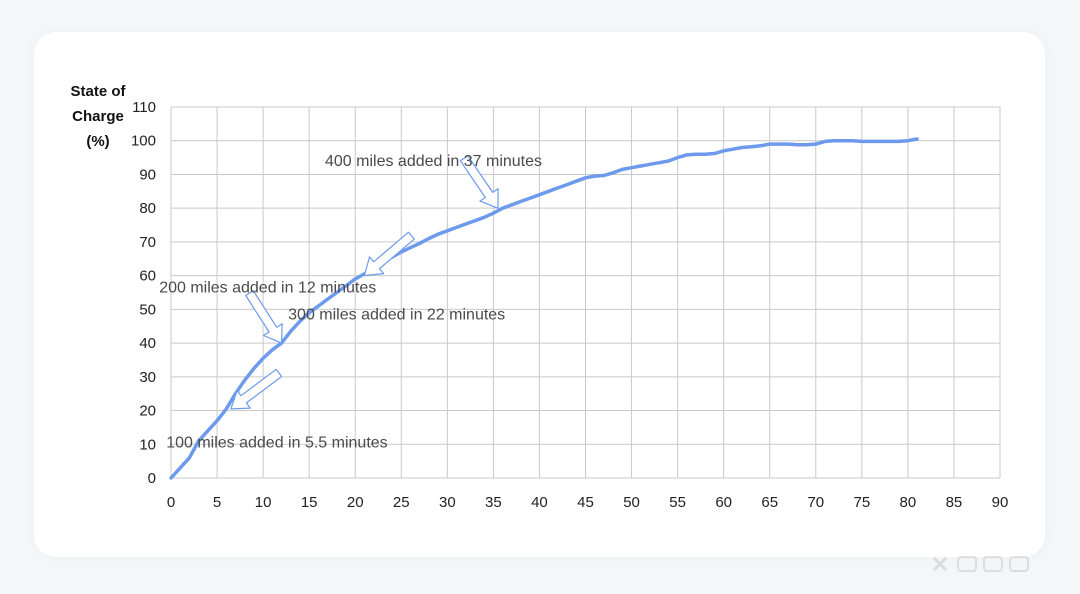 The height and width of the screenshot is (594, 1080). I want to click on x-tick-label-0: 0, so click(171, 502).